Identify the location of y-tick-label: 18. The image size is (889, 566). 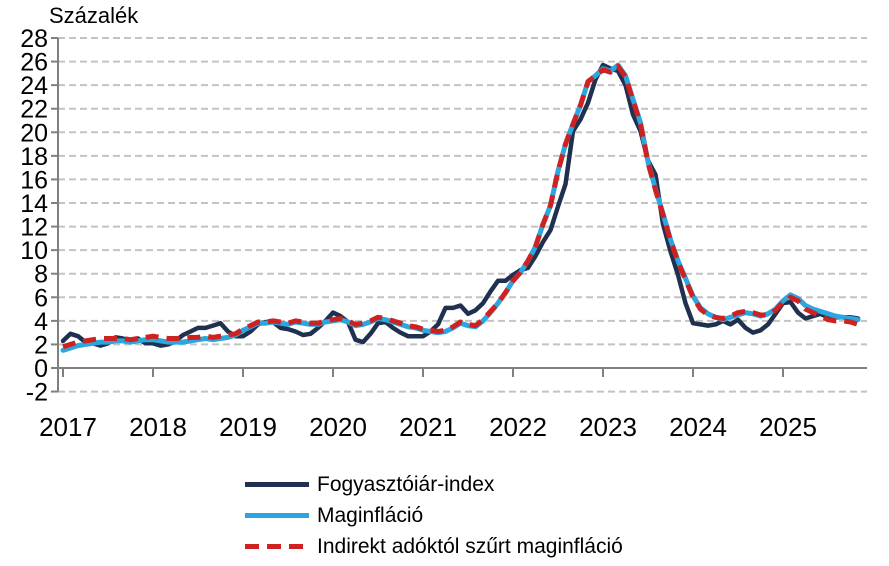
(34, 157).